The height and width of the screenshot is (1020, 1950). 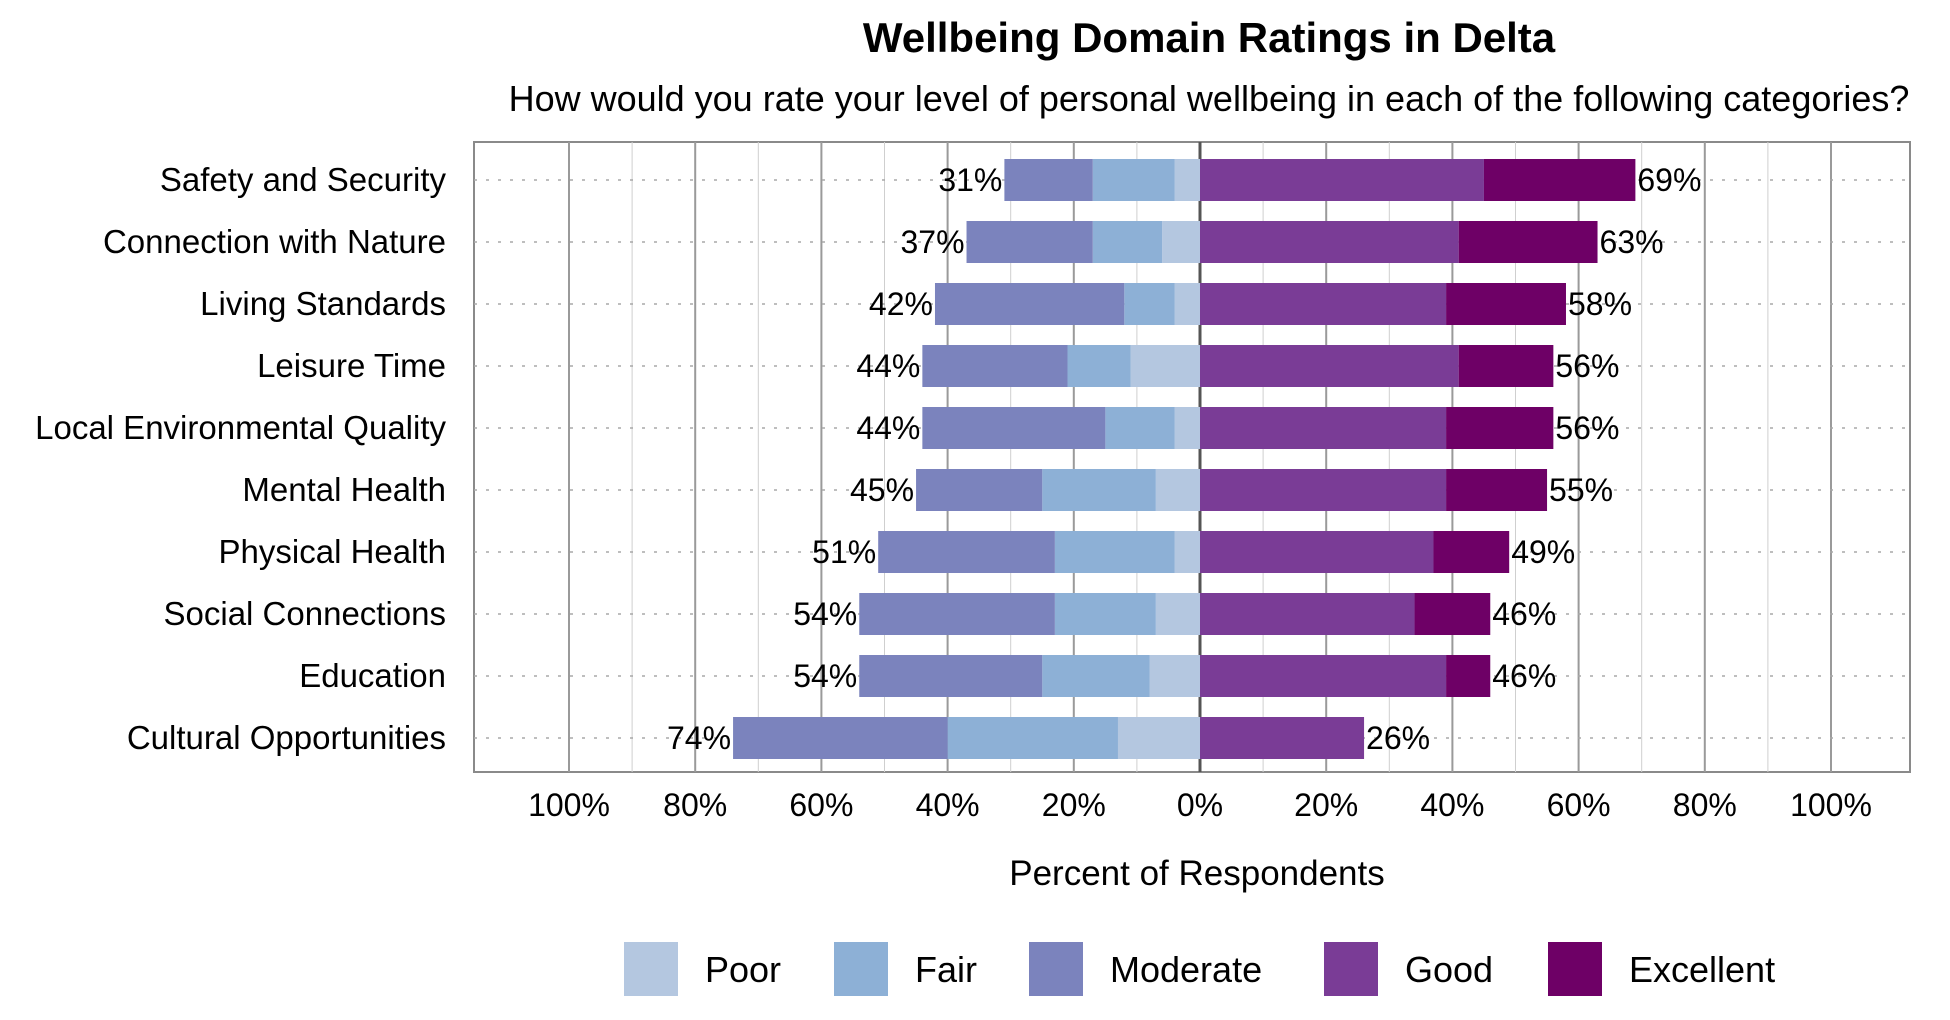 What do you see at coordinates (861, 969) in the screenshot?
I see `legend-swatch-fair` at bounding box center [861, 969].